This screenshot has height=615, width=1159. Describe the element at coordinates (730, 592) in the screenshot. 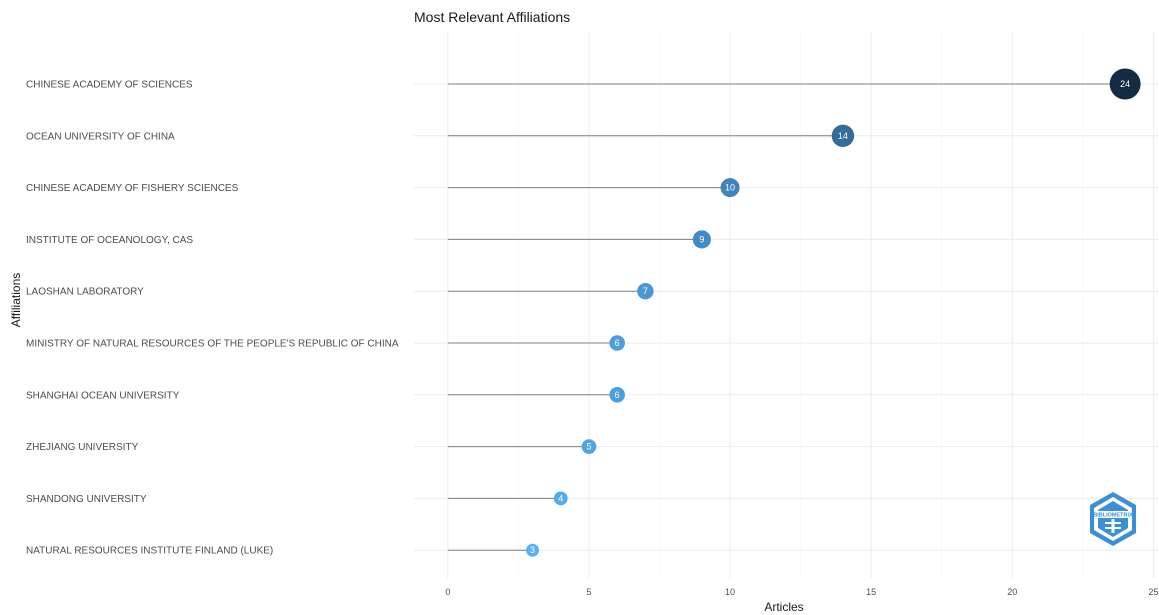

I see `x-tick-label: 10` at that location.